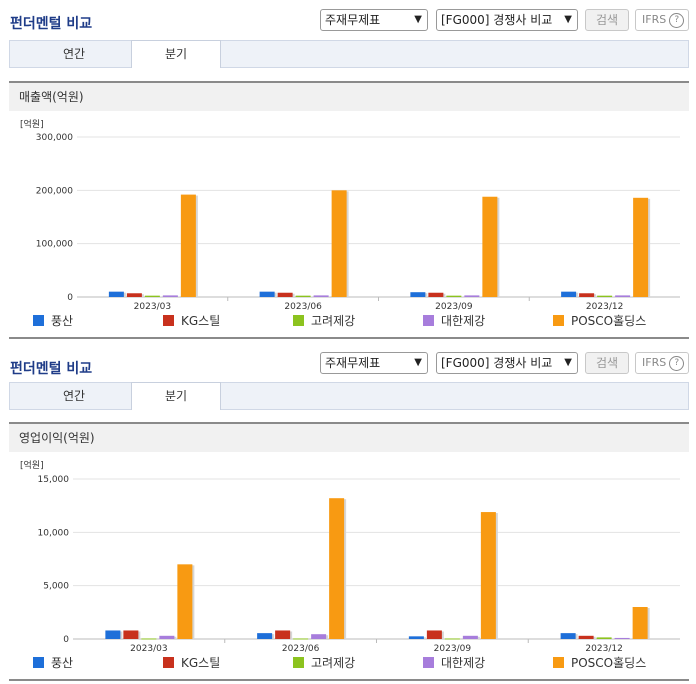 The height and width of the screenshot is (684, 696). I want to click on chart-legend: 풍산 KG스틸 고려제강 대한제강 POSCO홀딩스, so click(348, 663).